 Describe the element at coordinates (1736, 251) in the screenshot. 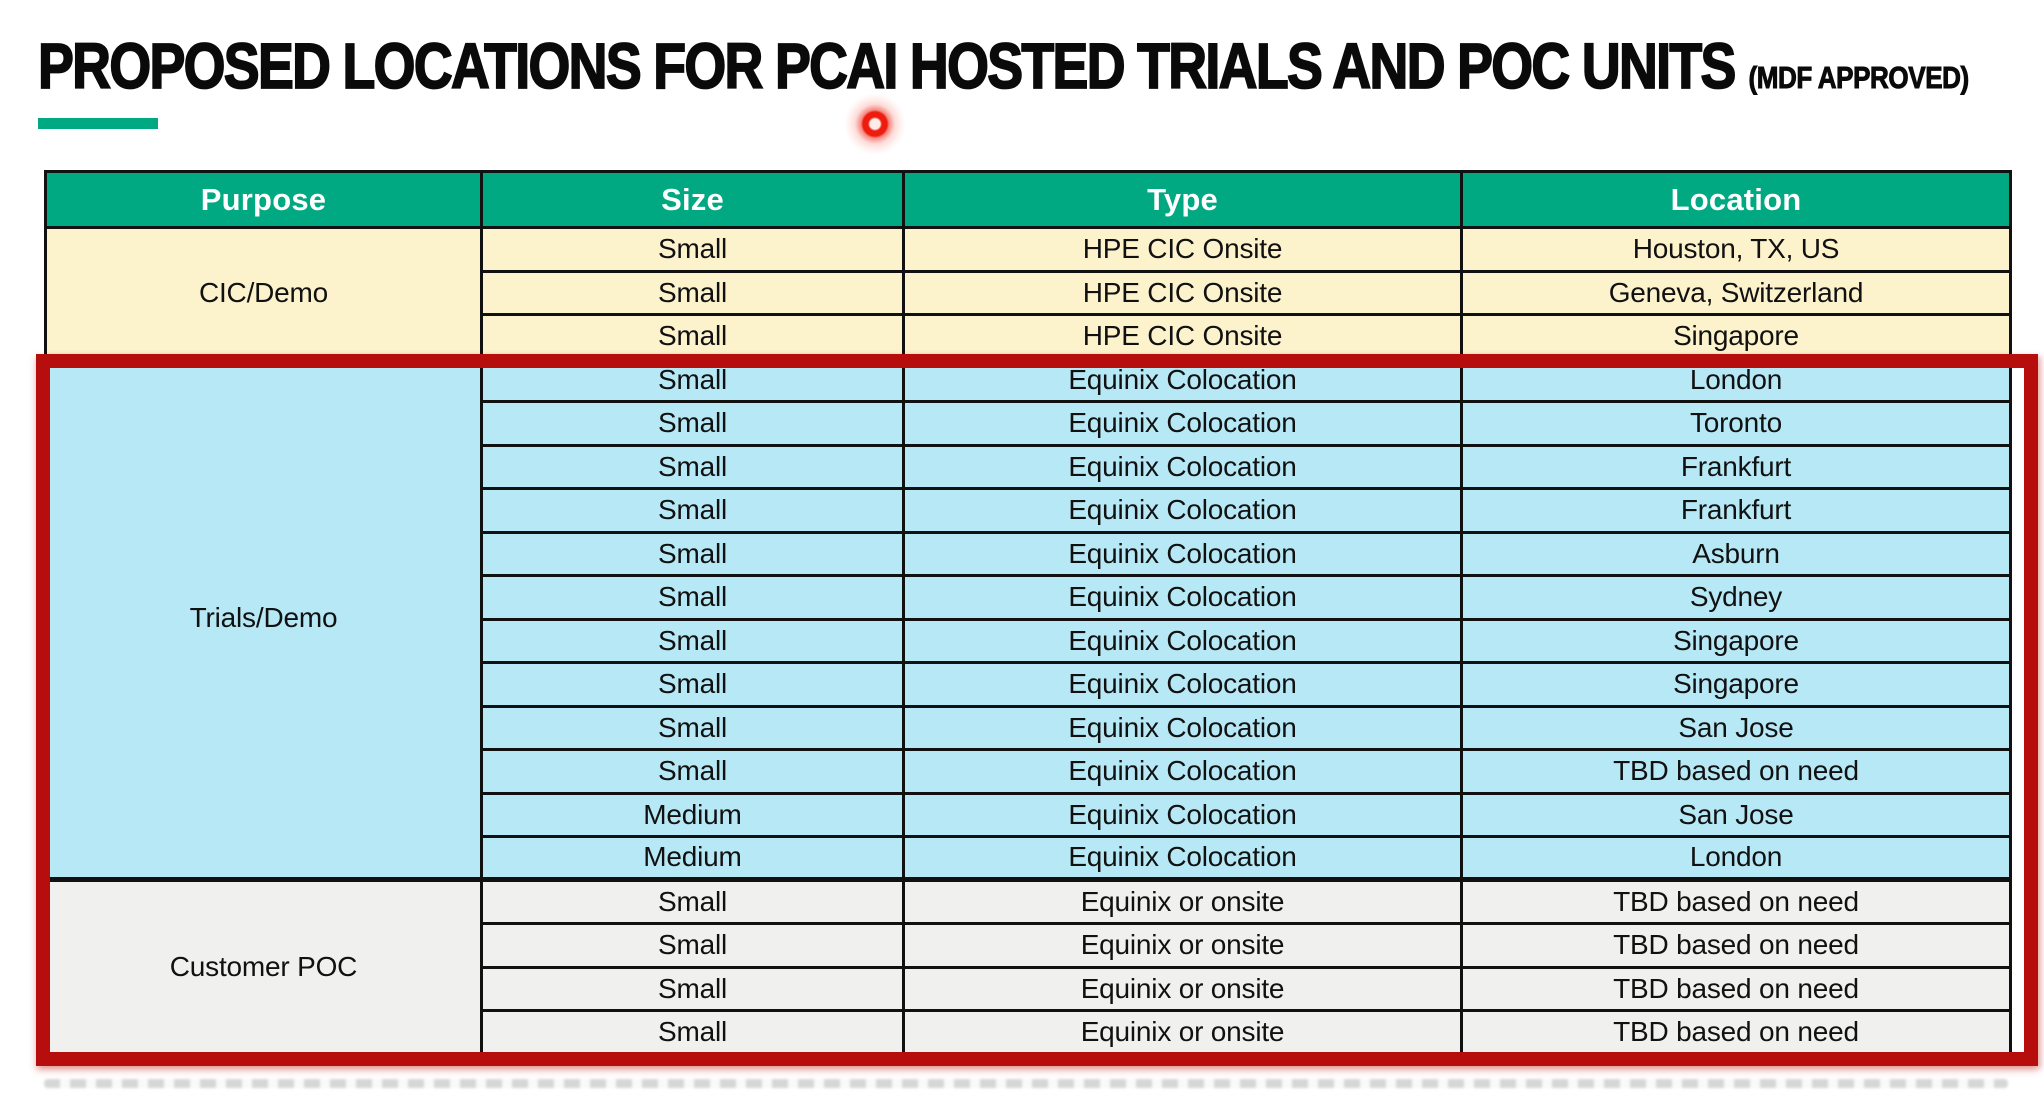

I see `cell-location: Houston, TX, US` at that location.